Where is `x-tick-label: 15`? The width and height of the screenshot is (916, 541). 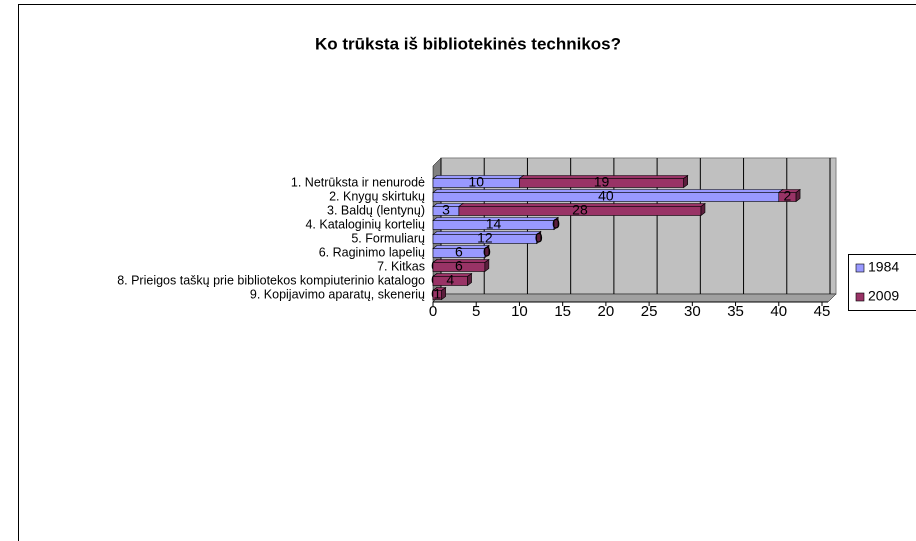 x-tick-label: 15 is located at coordinates (562, 311).